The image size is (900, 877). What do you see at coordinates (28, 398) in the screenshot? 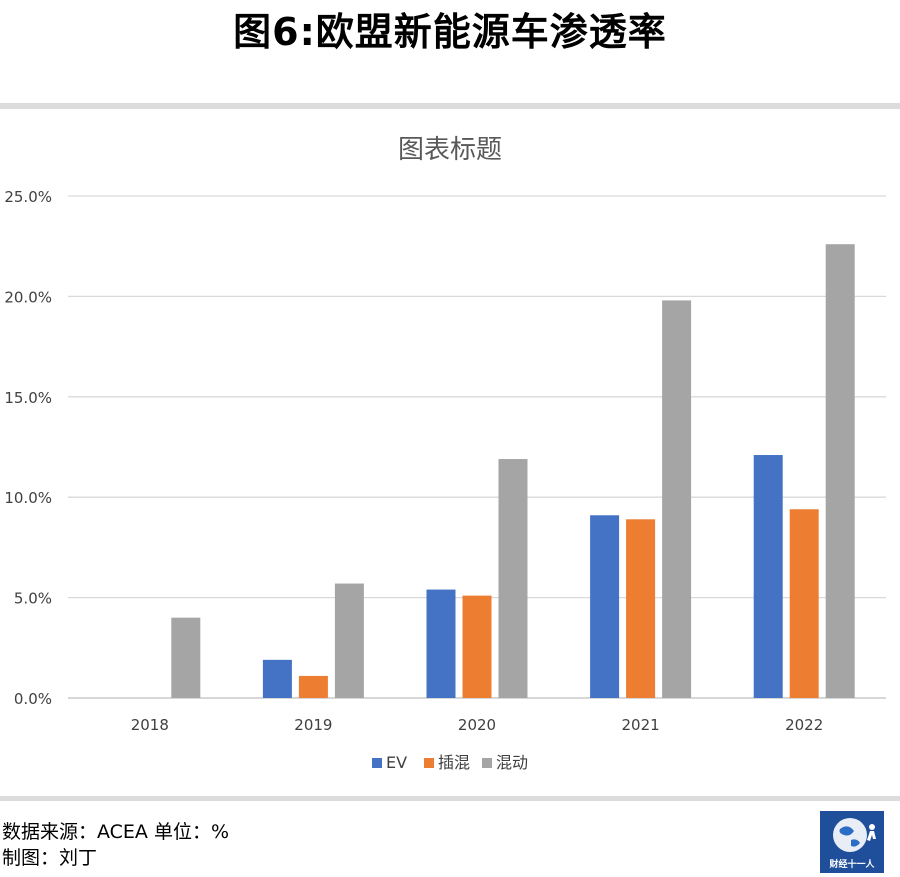
I see `y-tick-label: 15.0%` at bounding box center [28, 398].